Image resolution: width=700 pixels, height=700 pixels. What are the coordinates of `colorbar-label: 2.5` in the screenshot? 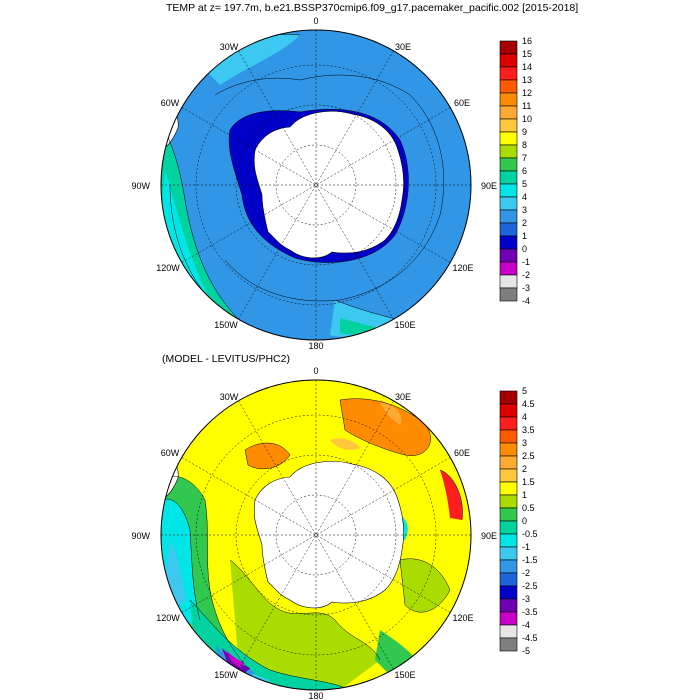 It's located at (528, 456).